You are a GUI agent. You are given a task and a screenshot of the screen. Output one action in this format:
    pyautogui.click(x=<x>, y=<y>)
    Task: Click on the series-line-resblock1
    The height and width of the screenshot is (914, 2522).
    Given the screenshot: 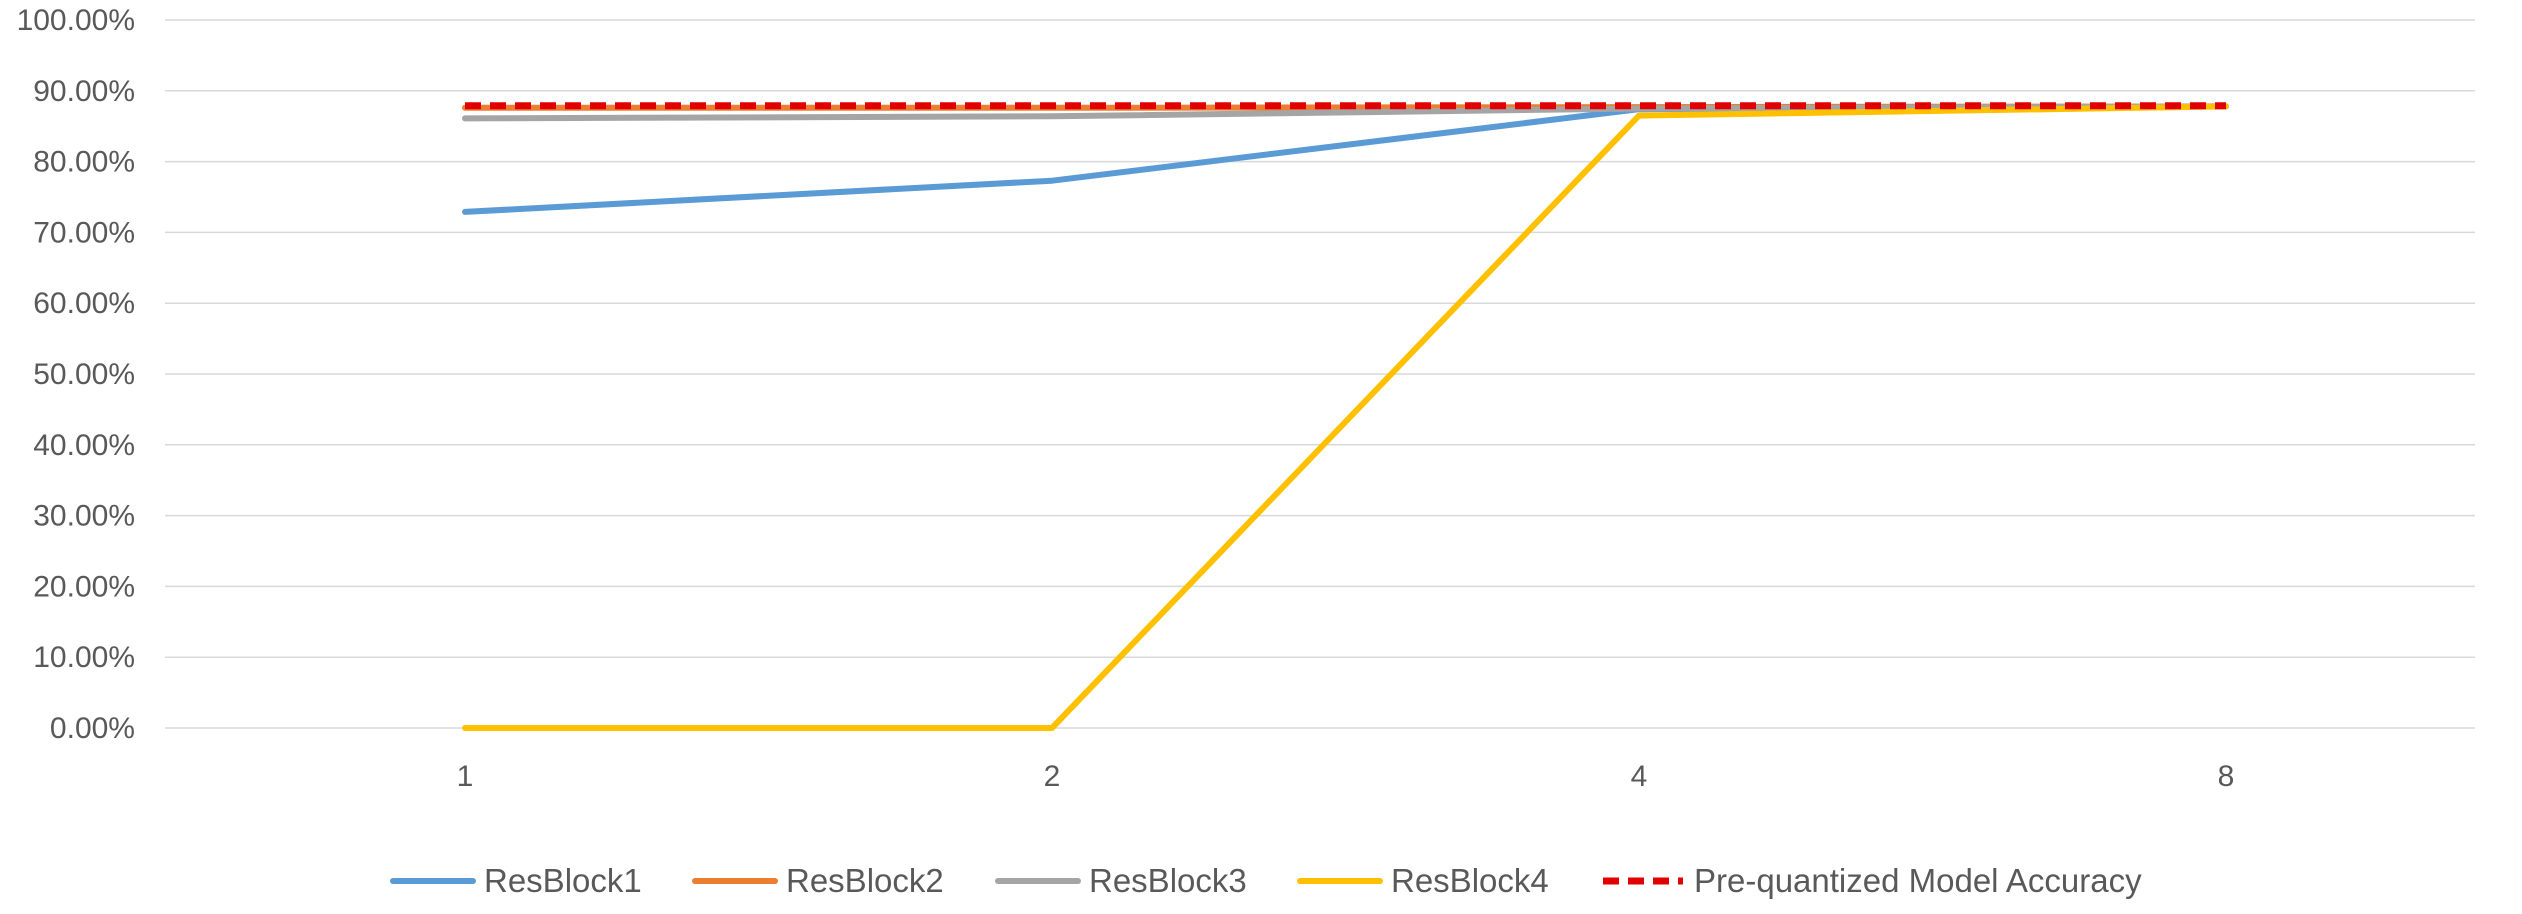 What is the action you would take?
    pyautogui.click(x=1345, y=159)
    